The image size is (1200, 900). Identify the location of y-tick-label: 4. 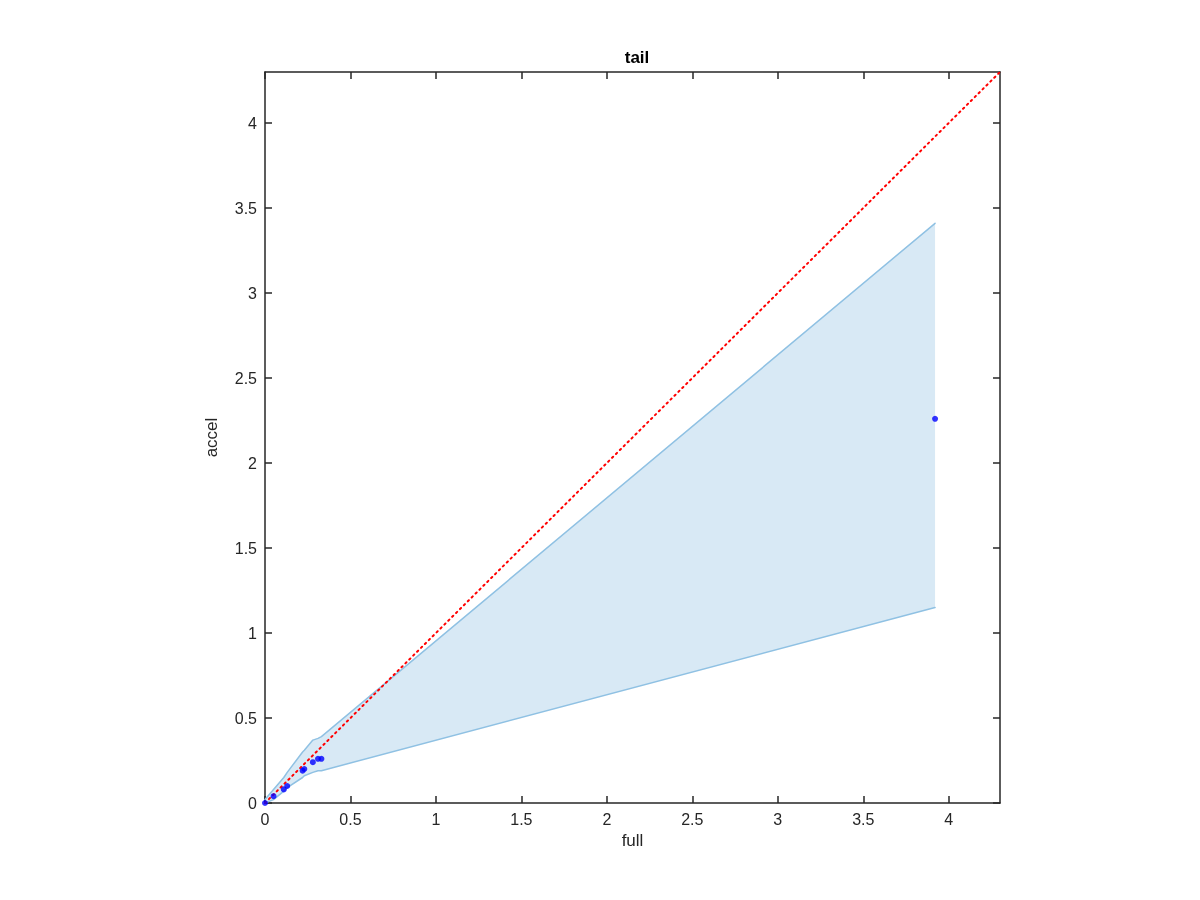
(253, 123).